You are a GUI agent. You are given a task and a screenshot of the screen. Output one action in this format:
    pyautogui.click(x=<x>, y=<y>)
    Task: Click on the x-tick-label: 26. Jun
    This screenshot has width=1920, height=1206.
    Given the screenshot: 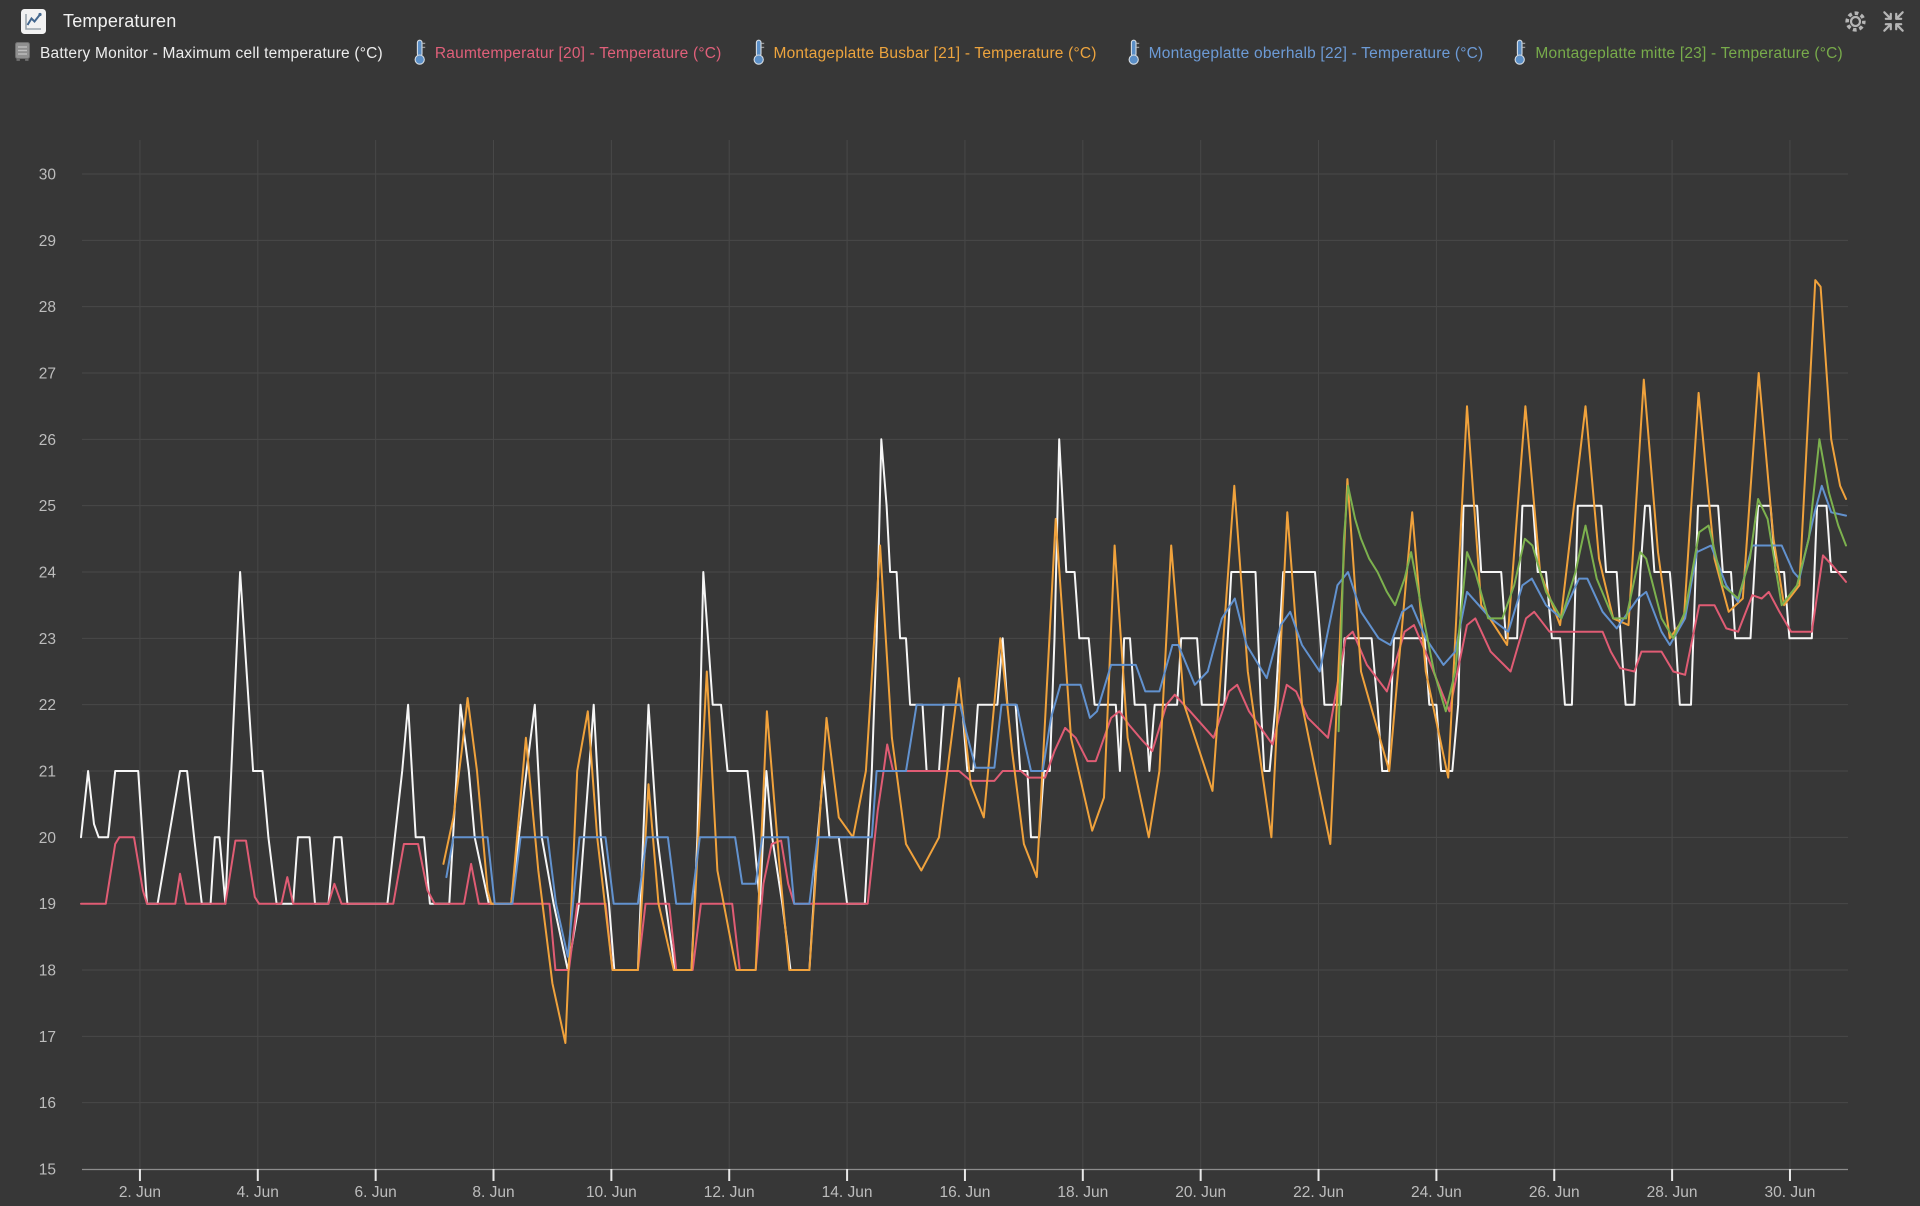 What is the action you would take?
    pyautogui.click(x=1554, y=1192)
    